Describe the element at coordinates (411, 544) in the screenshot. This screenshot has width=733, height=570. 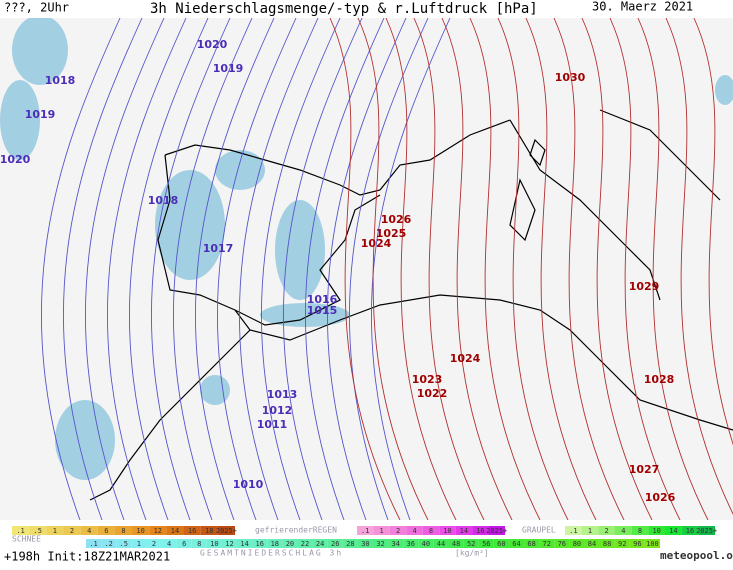
I see `legend-label: 36` at that location.